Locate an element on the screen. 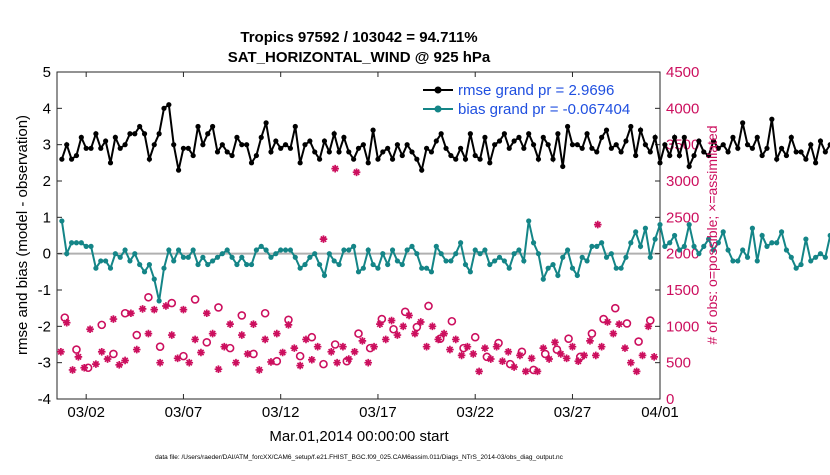 The image size is (830, 475). y-right-tick-label: 4500 is located at coordinates (682, 72).